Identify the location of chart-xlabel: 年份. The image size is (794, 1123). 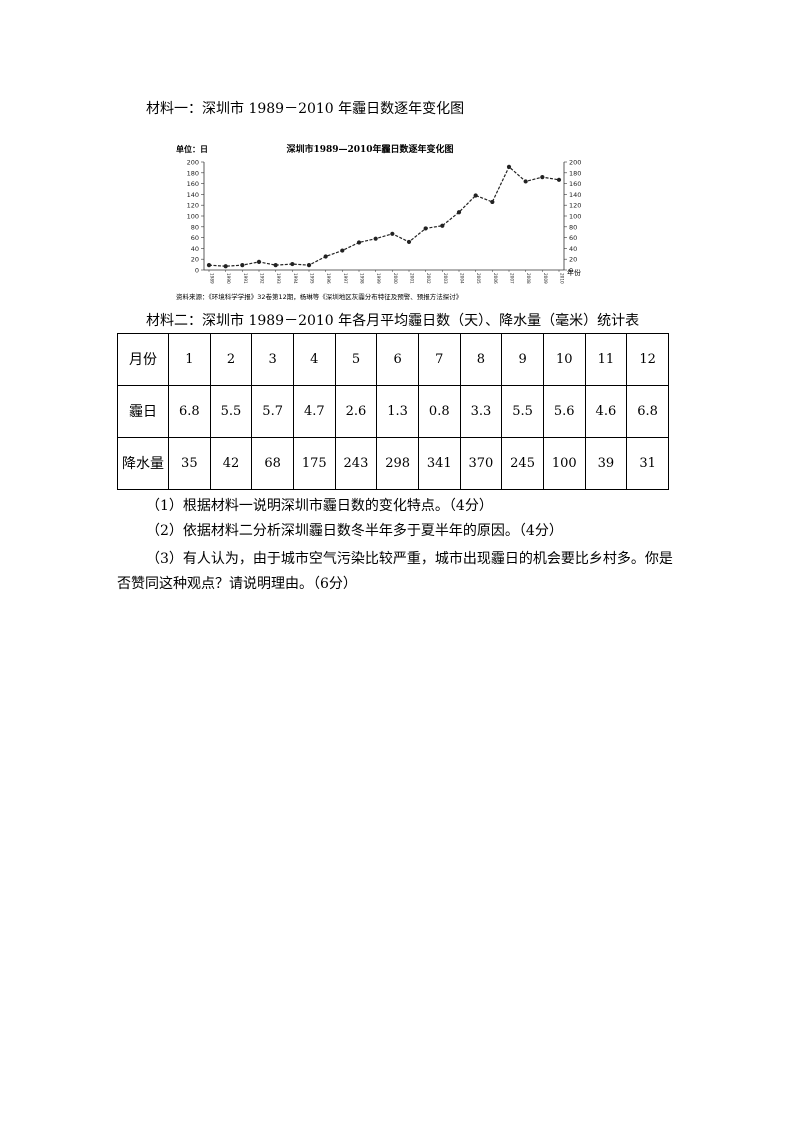
(574, 272).